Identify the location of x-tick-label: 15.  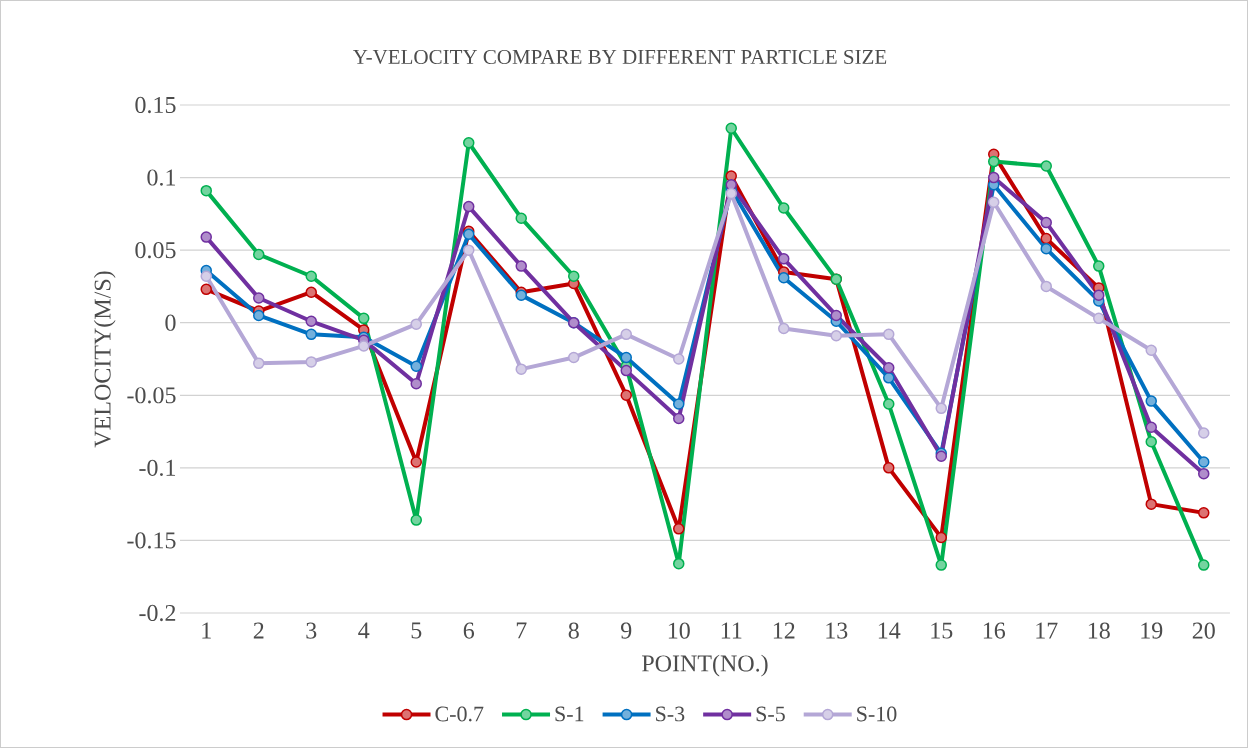
(942, 630).